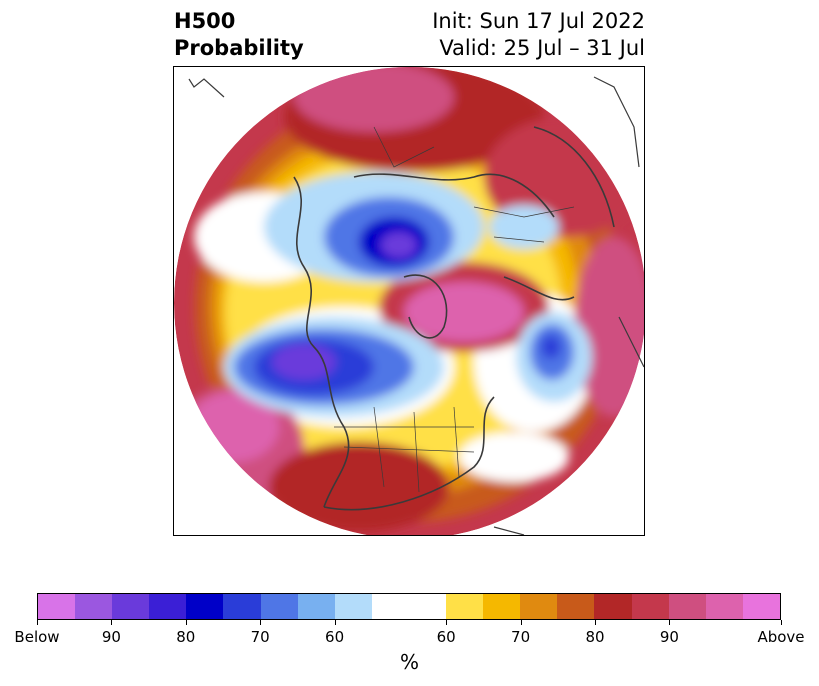 This screenshot has height=686, width=819. I want to click on below-atlantic-core, so click(551, 347).